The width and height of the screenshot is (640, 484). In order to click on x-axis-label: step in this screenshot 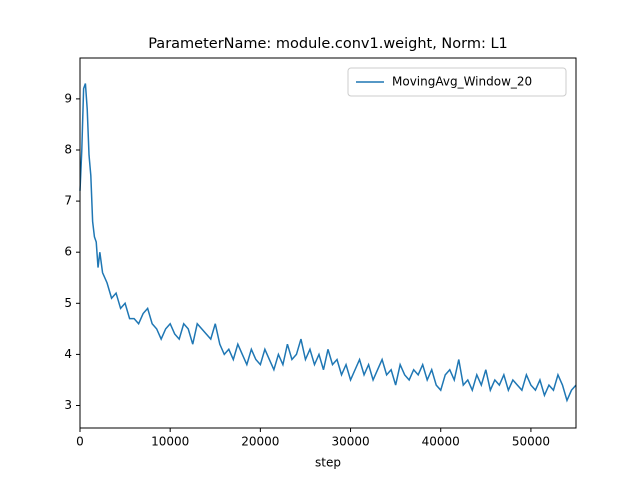, I will do `click(328, 463)`.